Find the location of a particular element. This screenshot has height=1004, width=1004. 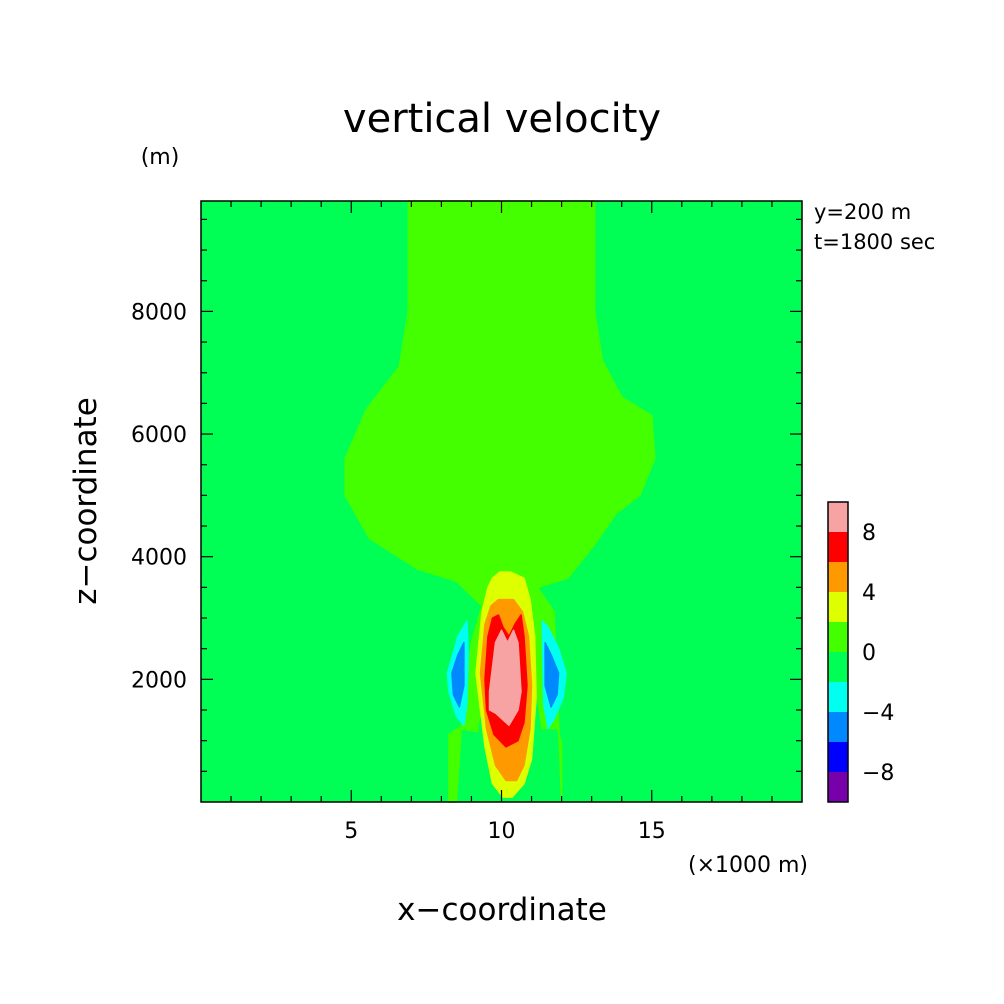

colorbar-frame is located at coordinates (838, 652).